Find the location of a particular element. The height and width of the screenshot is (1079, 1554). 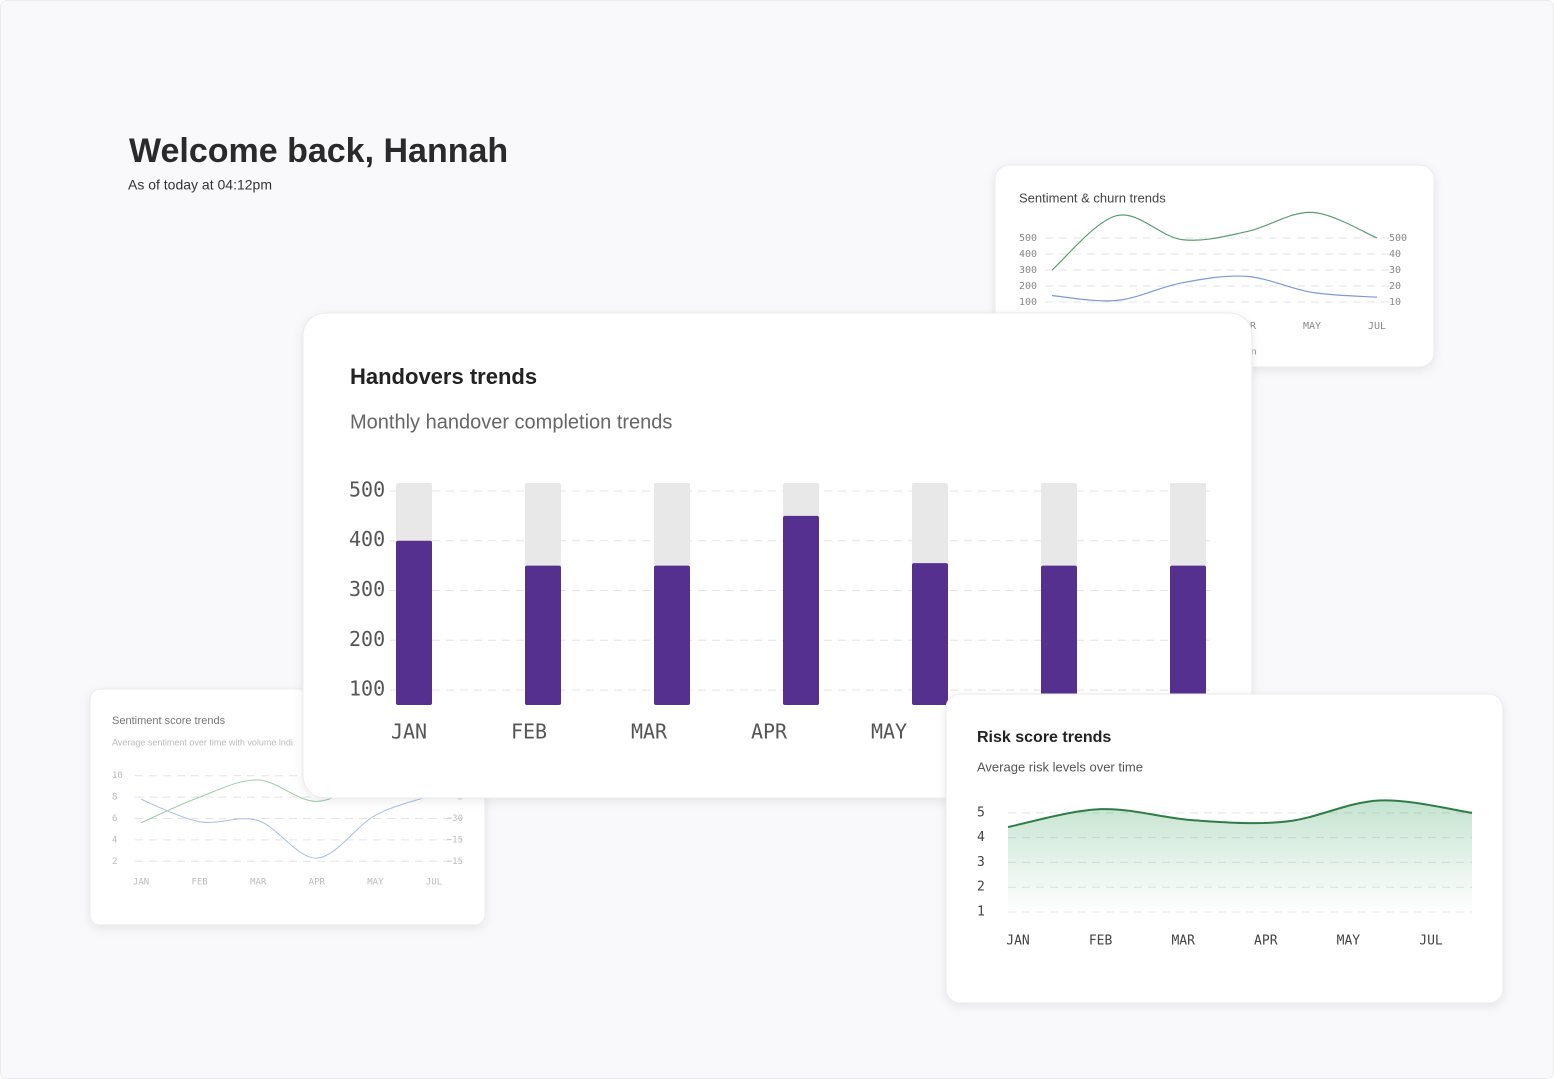

y-tick-label: 10 is located at coordinates (117, 776).